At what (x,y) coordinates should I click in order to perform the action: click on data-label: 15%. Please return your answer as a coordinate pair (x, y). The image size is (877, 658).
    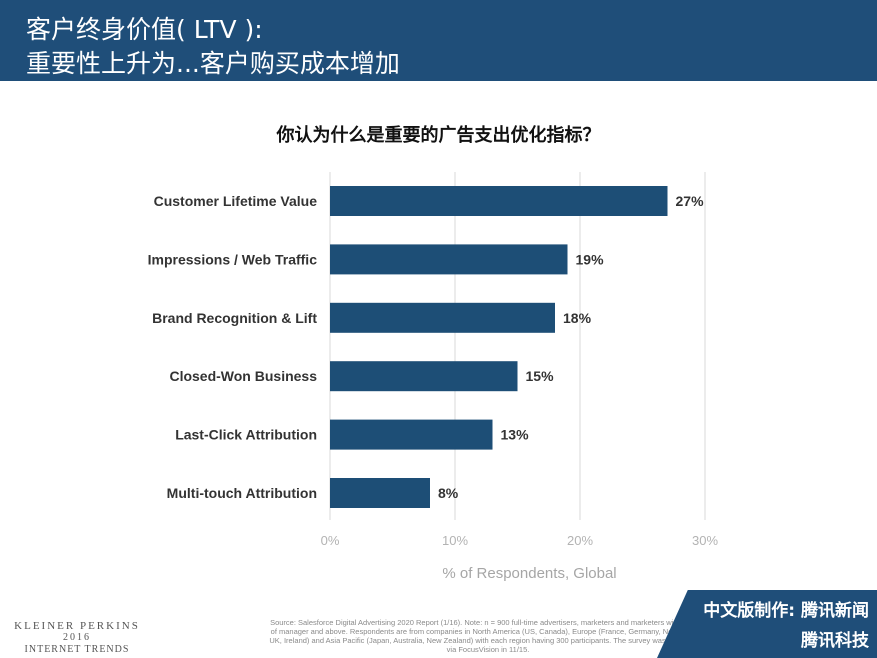
    Looking at the image, I should click on (540, 376).